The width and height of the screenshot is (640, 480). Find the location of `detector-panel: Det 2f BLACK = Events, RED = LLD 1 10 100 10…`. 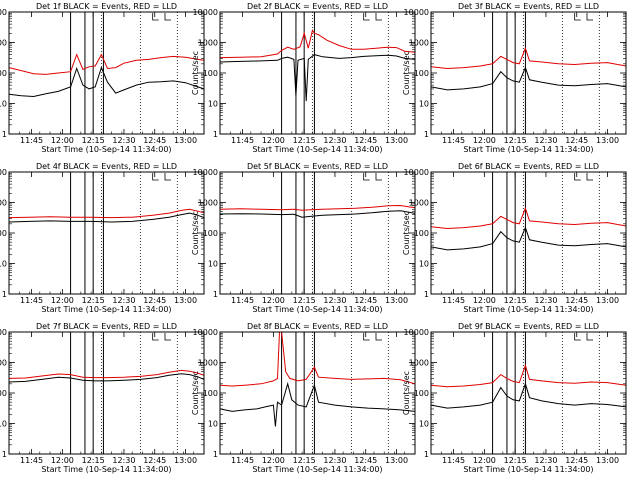

detector-panel: Det 2f BLACK = Events, RED = LLD 1 10 100 10… is located at coordinates (303, 78).